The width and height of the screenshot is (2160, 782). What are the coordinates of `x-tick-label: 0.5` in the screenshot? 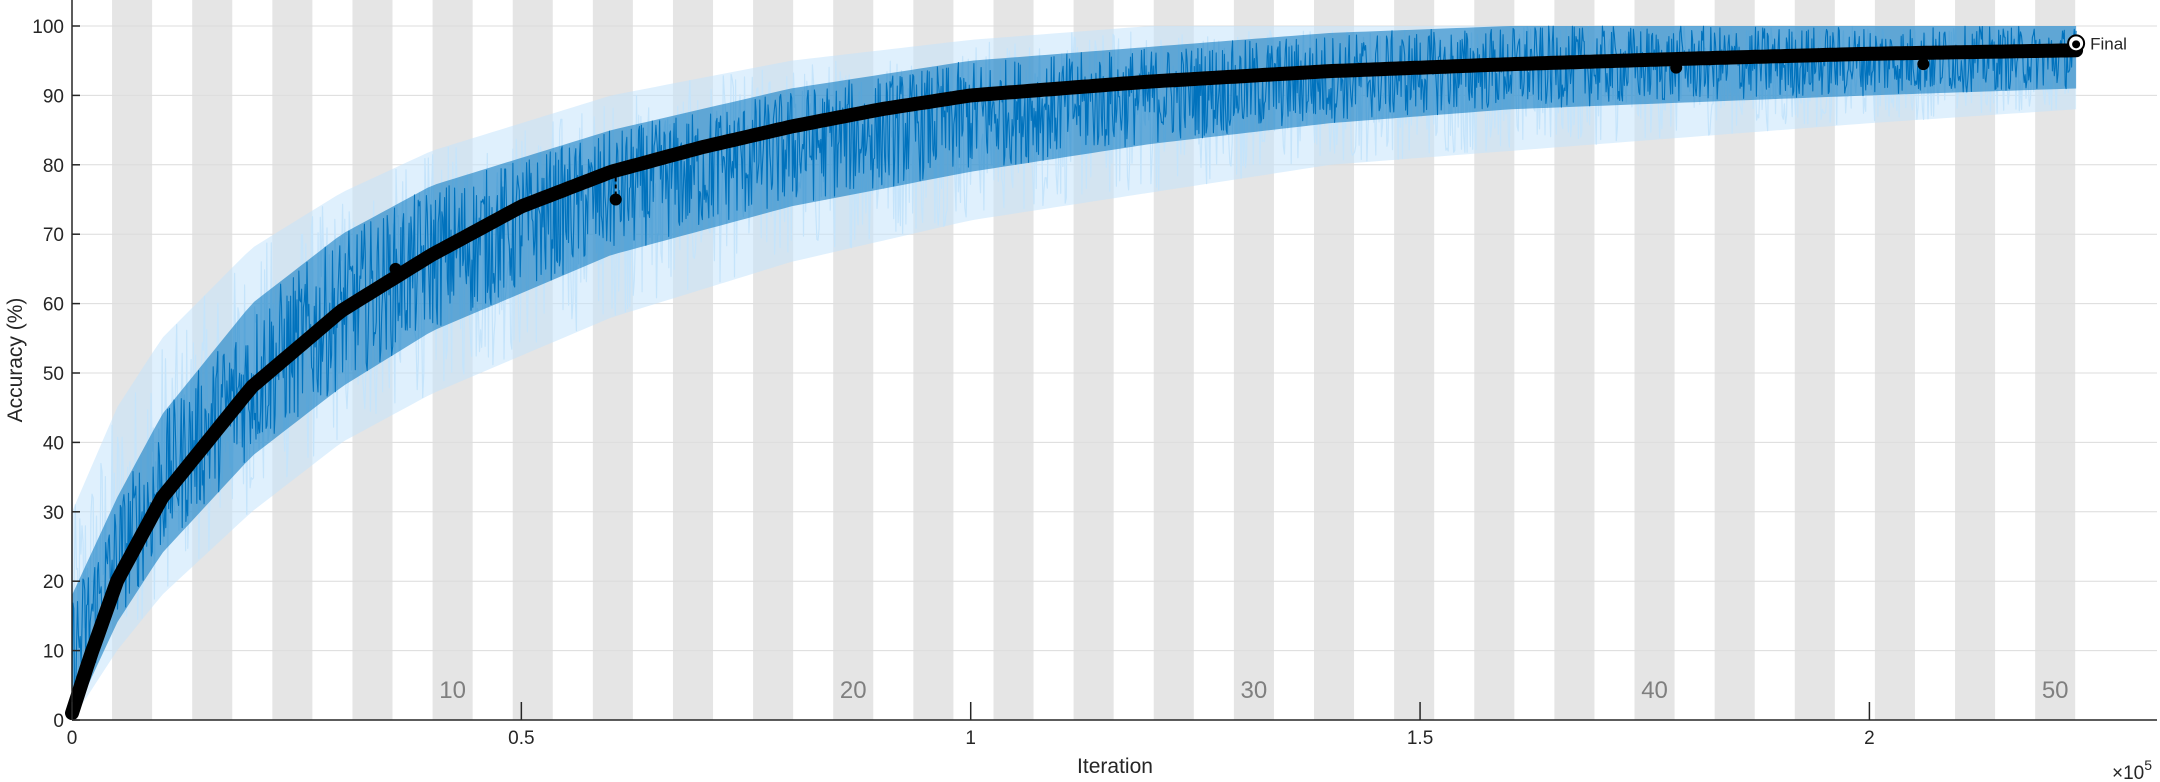 It's located at (521, 738).